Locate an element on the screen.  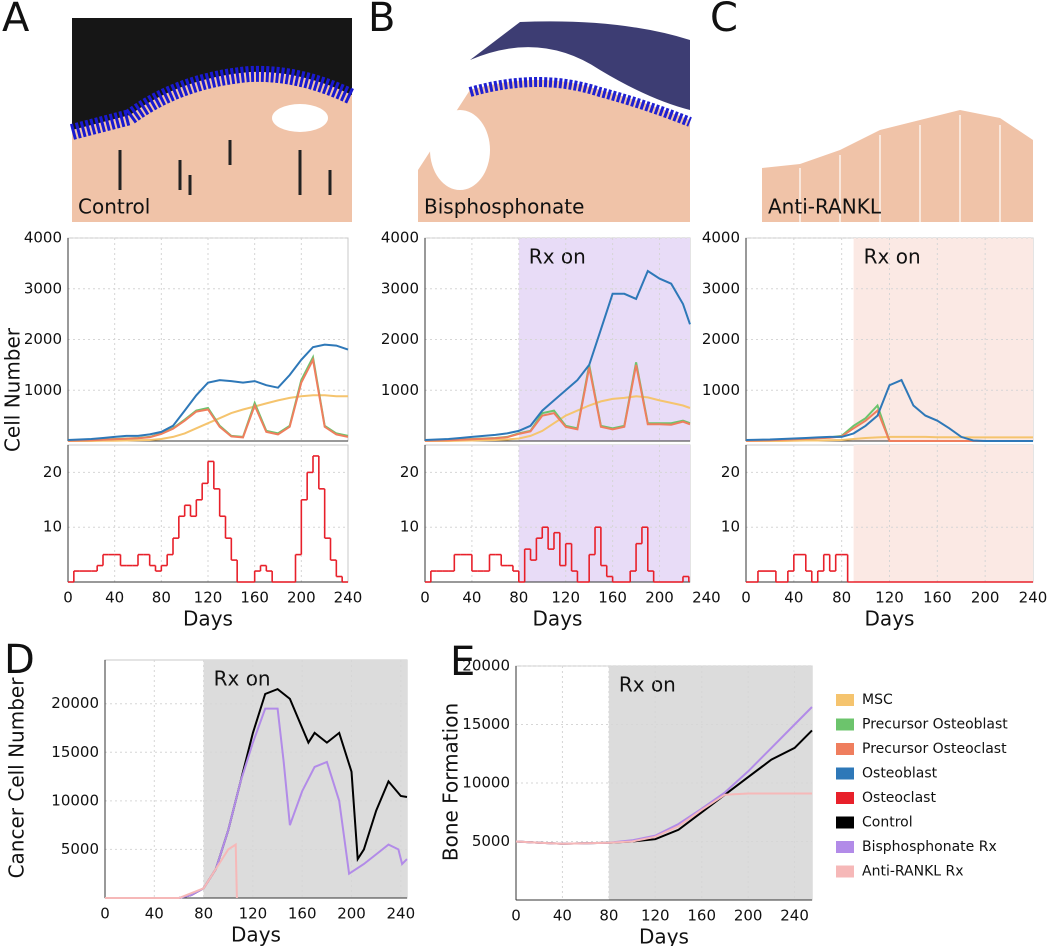
y-axis-label: Bone Formation is located at coordinates (451, 782).